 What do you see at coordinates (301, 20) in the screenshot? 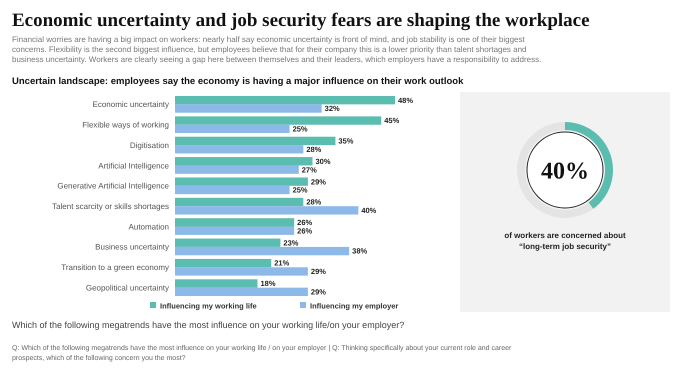
I see `chart-title: Economic uncertainty and job security fears are shaping the workplace` at bounding box center [301, 20].